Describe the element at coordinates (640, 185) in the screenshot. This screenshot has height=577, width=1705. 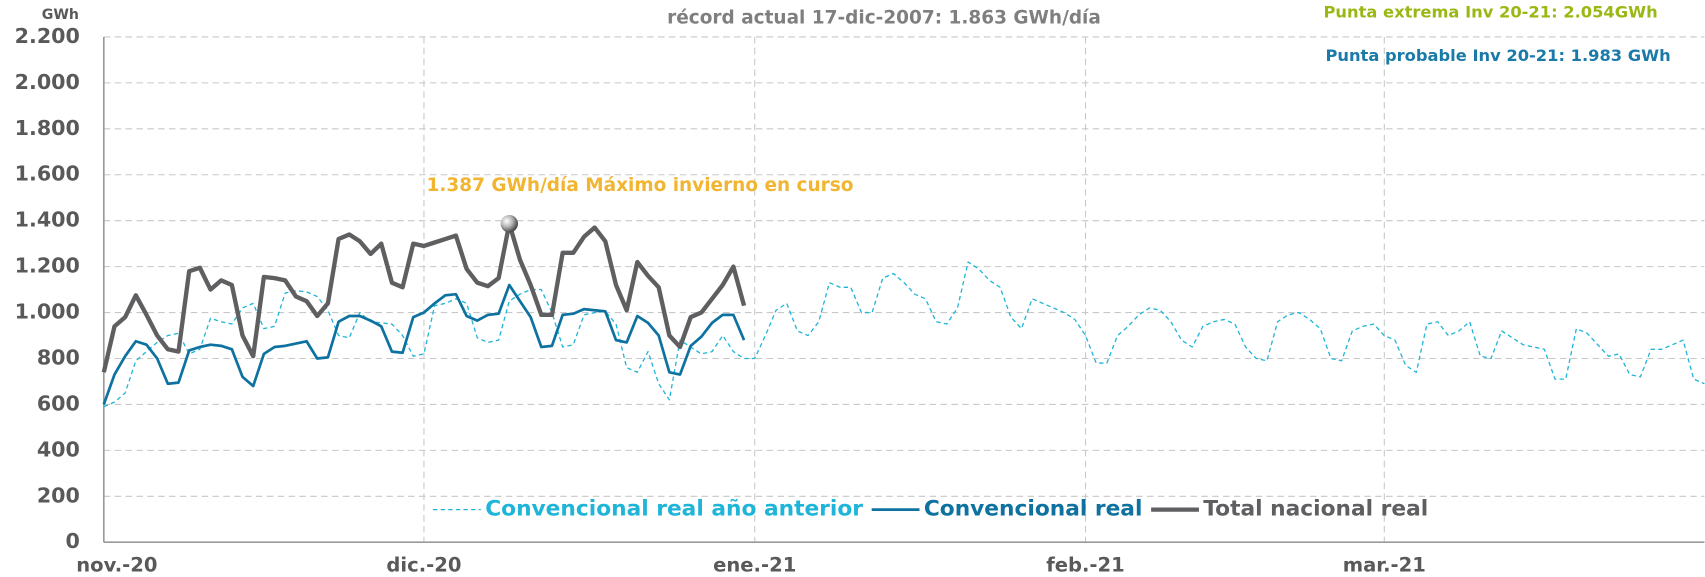
I see `annotation: 1.387 GWh/día Máximo invierno en curso` at that location.